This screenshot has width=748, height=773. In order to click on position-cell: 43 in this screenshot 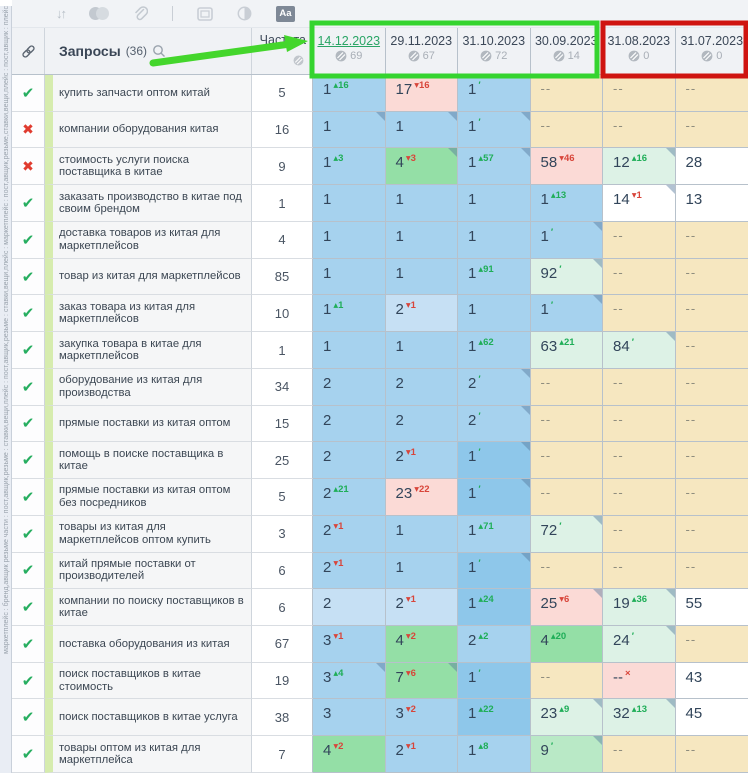, I will do `click(711, 681)`.